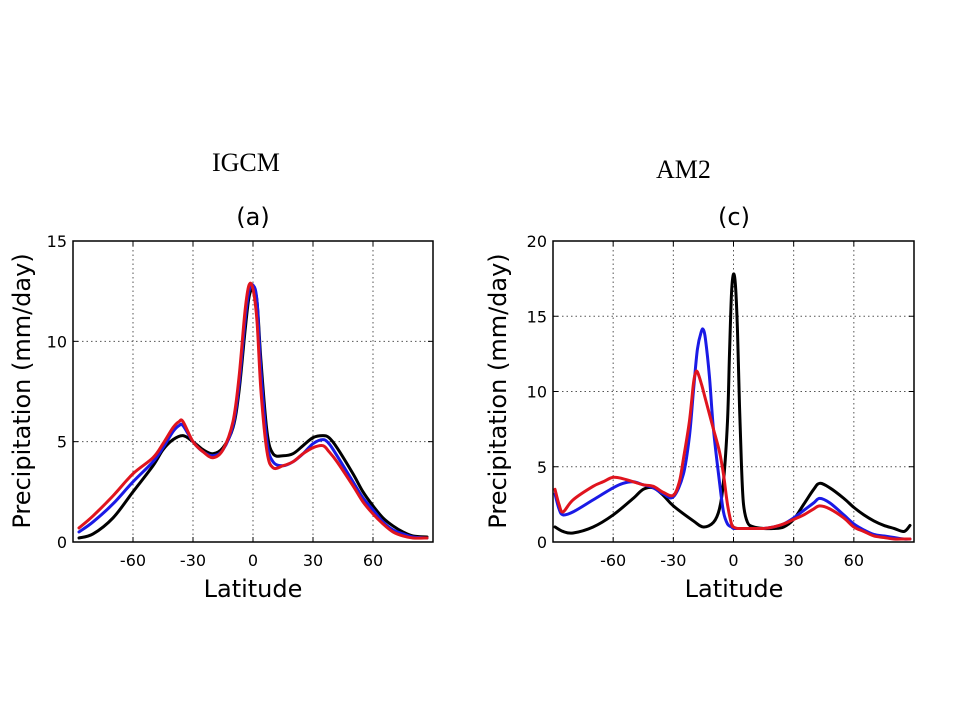  I want to click on model-label-igcm: IGCM, so click(246, 162).